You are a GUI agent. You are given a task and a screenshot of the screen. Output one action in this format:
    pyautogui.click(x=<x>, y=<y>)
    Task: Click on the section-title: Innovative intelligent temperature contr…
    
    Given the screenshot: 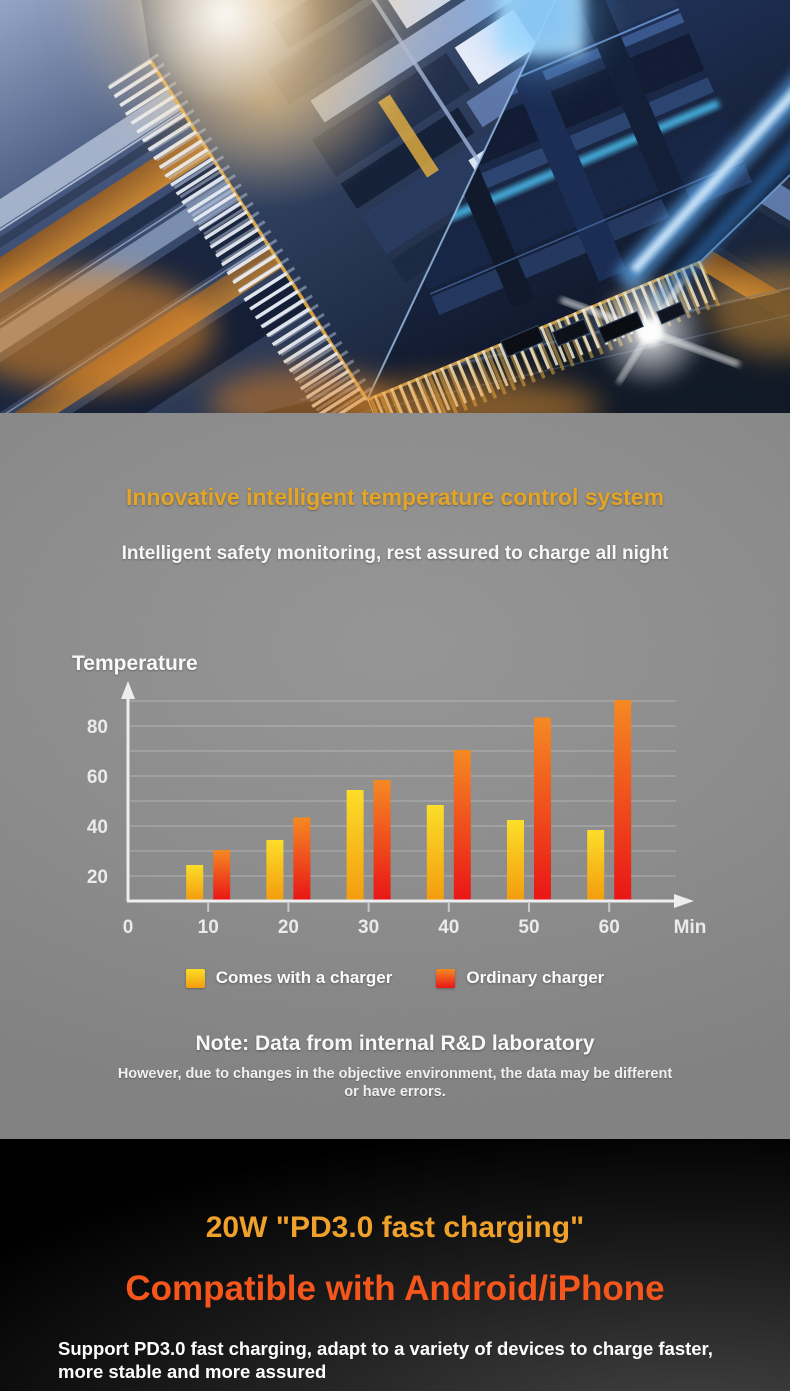 What is the action you would take?
    pyautogui.click(x=395, y=497)
    